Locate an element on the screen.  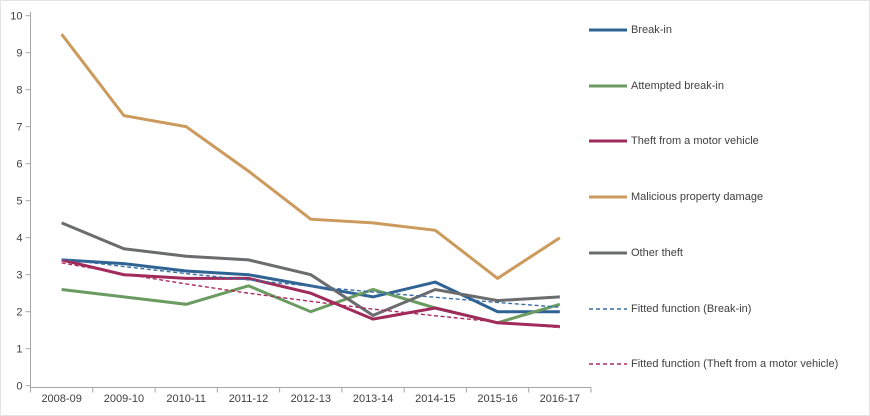
y-tick-label: 3 is located at coordinates (19, 276).